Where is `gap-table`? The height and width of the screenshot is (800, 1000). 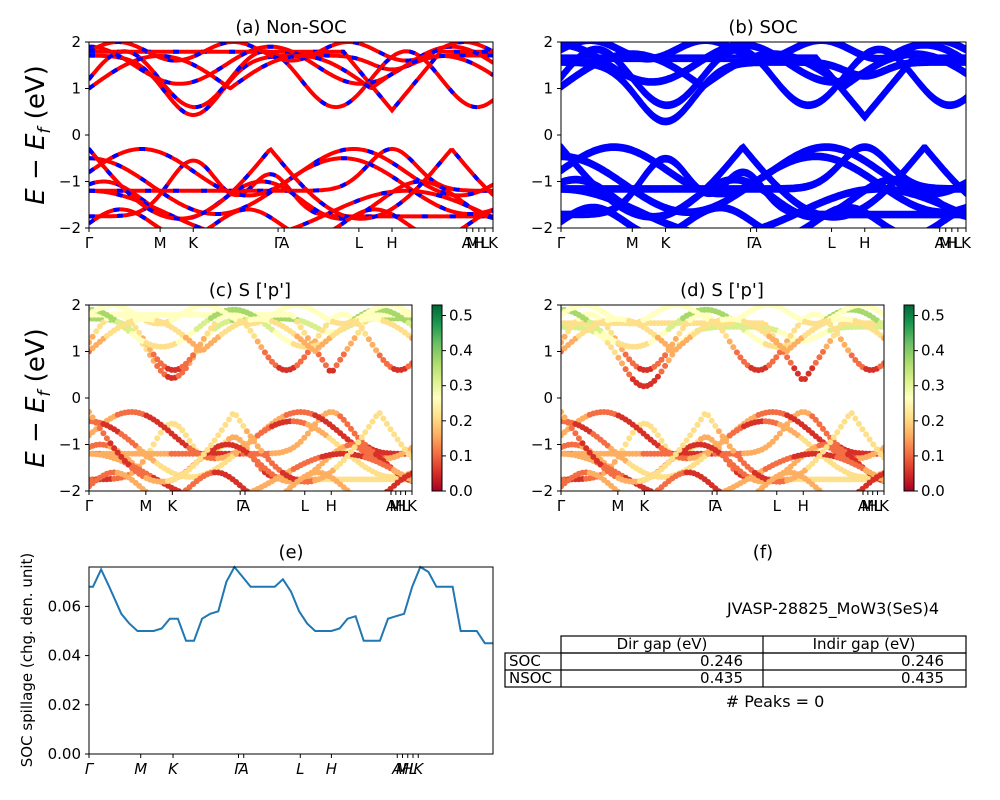 gap-table is located at coordinates (735, 661).